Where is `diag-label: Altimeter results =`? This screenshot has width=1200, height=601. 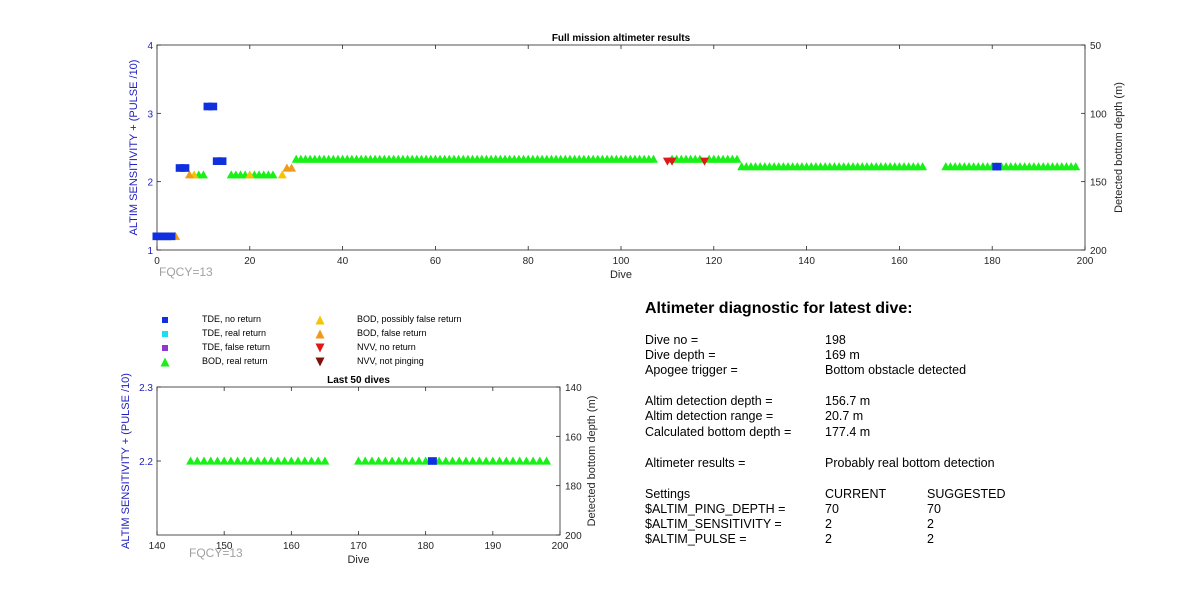
diag-label: Altimeter results = is located at coordinates (695, 463).